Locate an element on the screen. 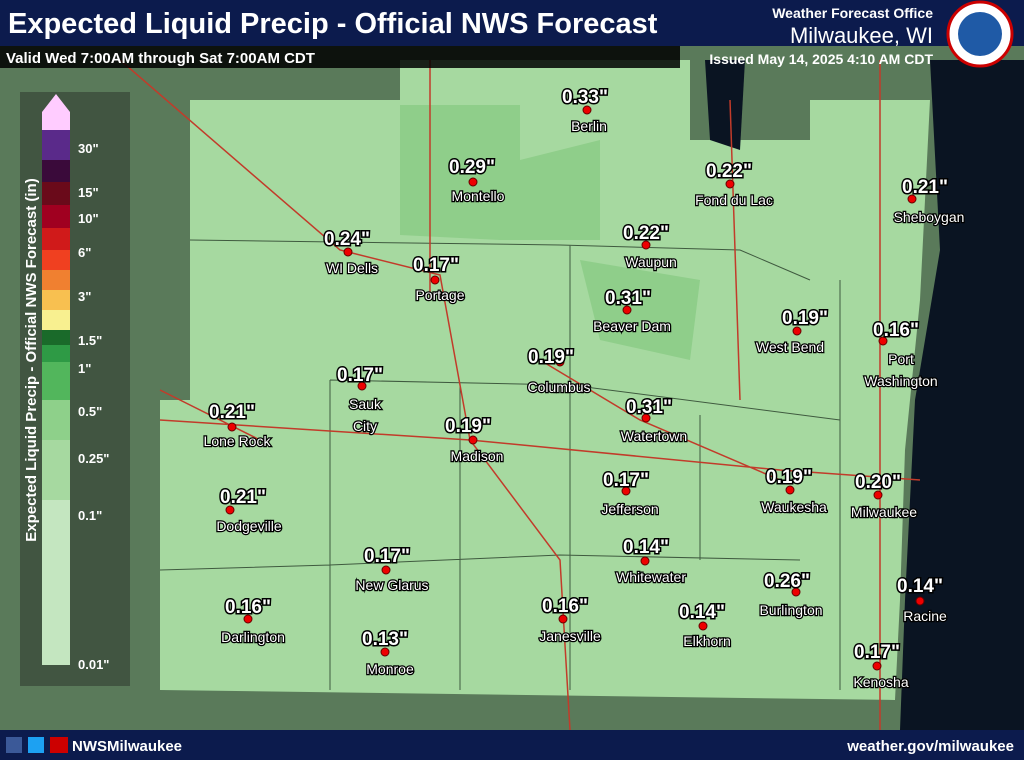  city-name: Washington is located at coordinates (900, 381).